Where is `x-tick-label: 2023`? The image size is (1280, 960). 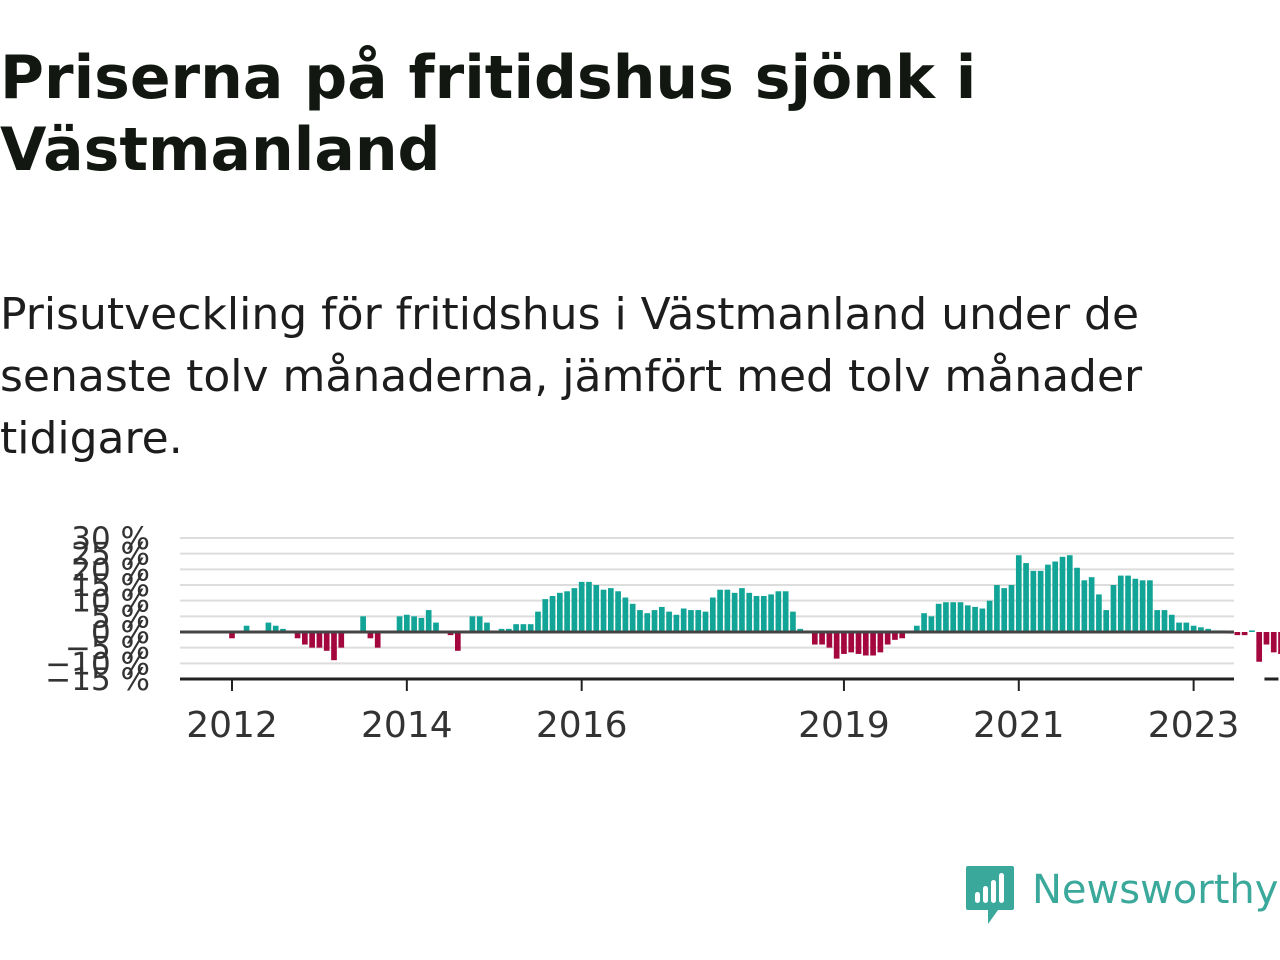 x-tick-label: 2023 is located at coordinates (1194, 725).